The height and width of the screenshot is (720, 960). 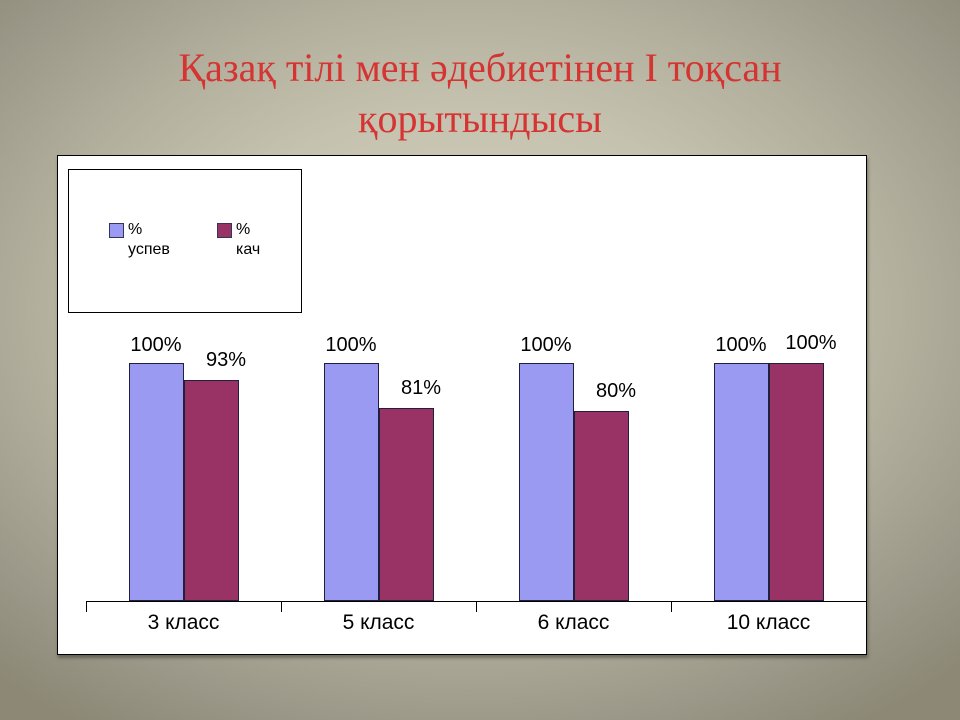 I want to click on legend-item: % кач, so click(x=238, y=240).